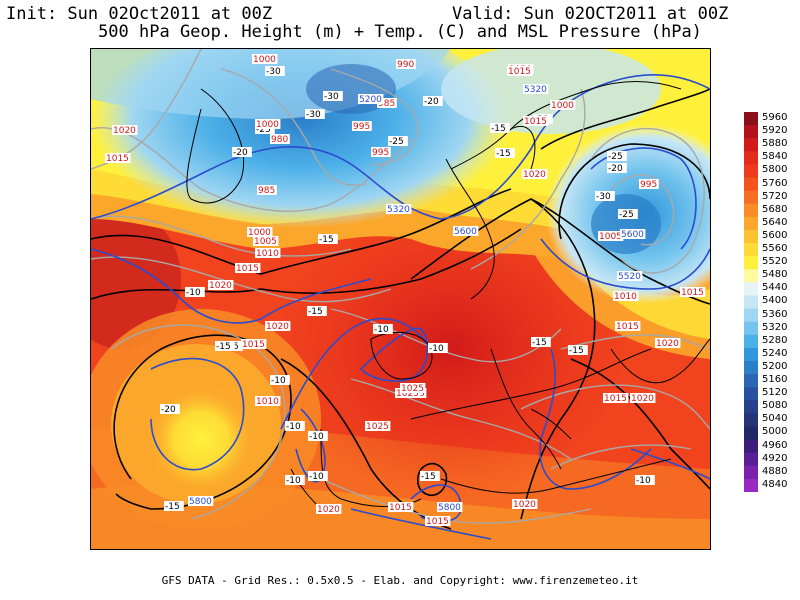 This screenshot has width=800, height=600. Describe the element at coordinates (775, 393) in the screenshot. I see `colorbar-level-label: 5120` at that location.